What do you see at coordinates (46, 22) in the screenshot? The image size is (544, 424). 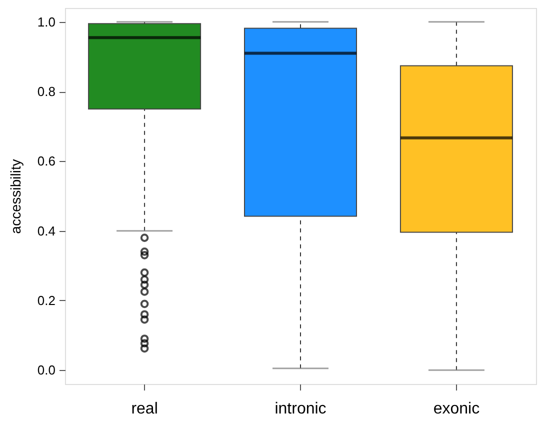 I see `y-tick-label: 1.0` at bounding box center [46, 22].